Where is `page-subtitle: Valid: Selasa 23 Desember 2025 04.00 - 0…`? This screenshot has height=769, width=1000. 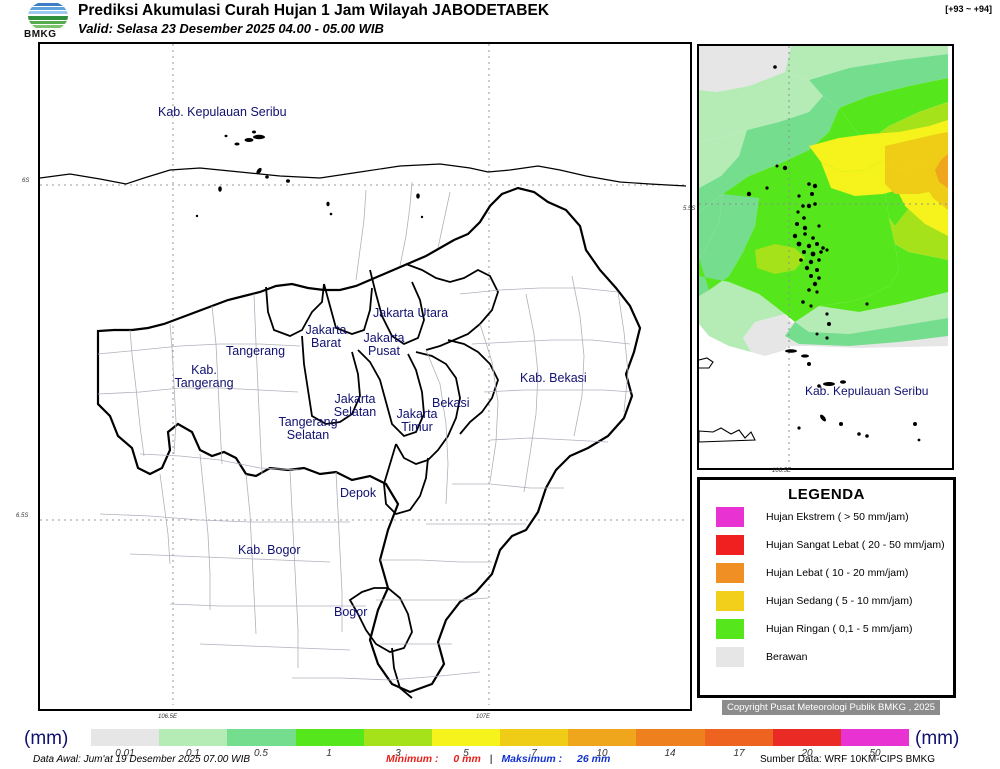 page-subtitle: Valid: Selasa 23 Desember 2025 04.00 - 0… is located at coordinates (231, 28).